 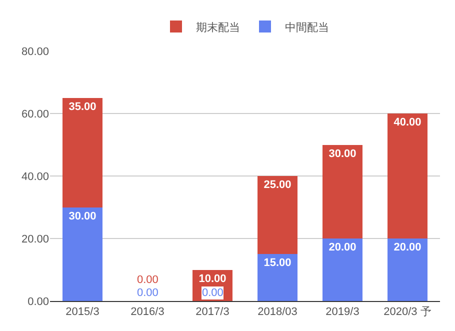 I want to click on y-tick-label: 20.00, so click(x=35, y=239).